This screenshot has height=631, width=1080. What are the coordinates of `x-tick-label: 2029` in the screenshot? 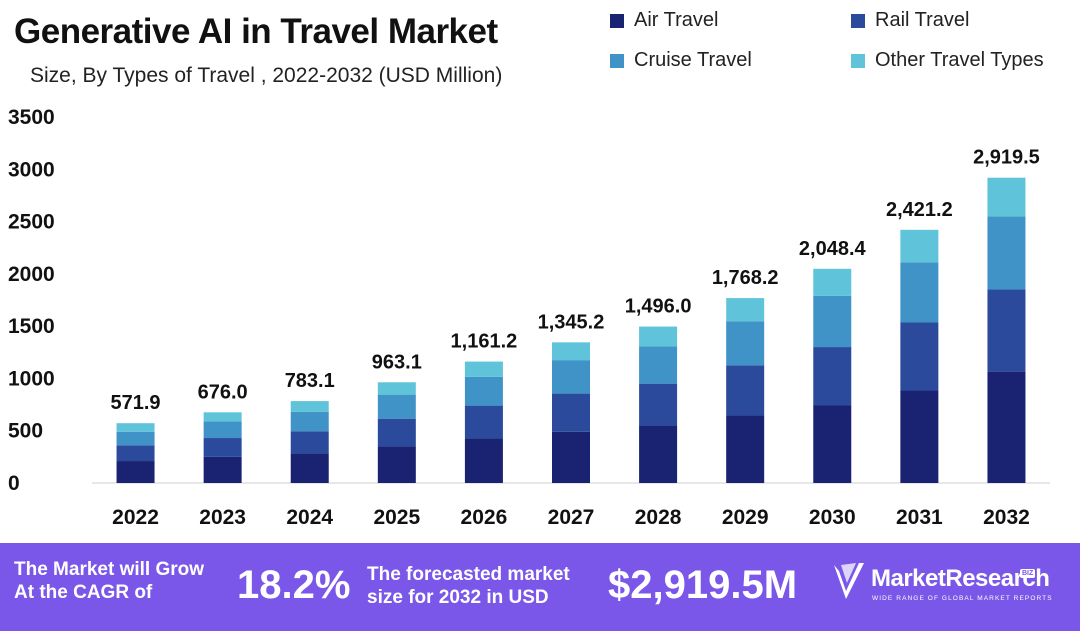 It's located at (745, 517).